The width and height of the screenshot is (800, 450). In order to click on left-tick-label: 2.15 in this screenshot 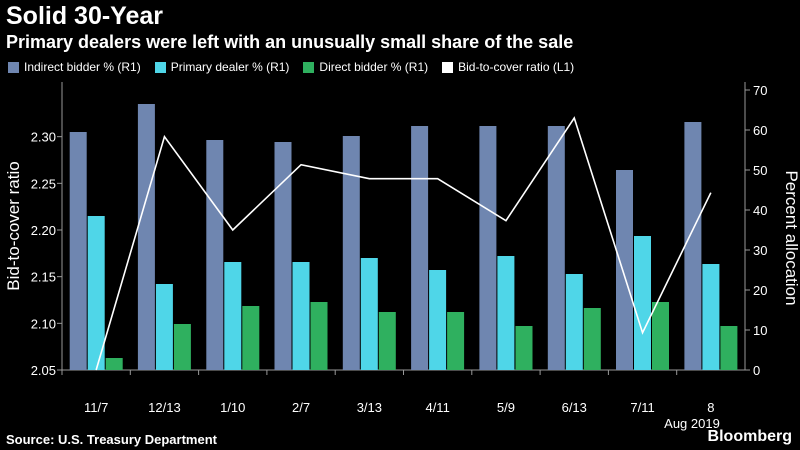, I will do `click(43, 277)`.